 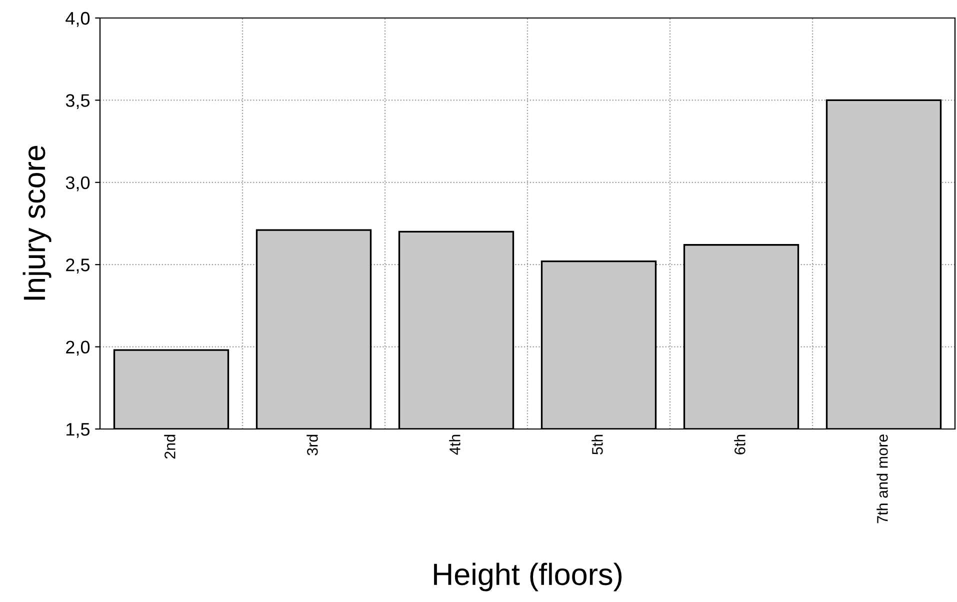 What do you see at coordinates (740, 444) in the screenshot?
I see `x-tick-label: 6th` at bounding box center [740, 444].